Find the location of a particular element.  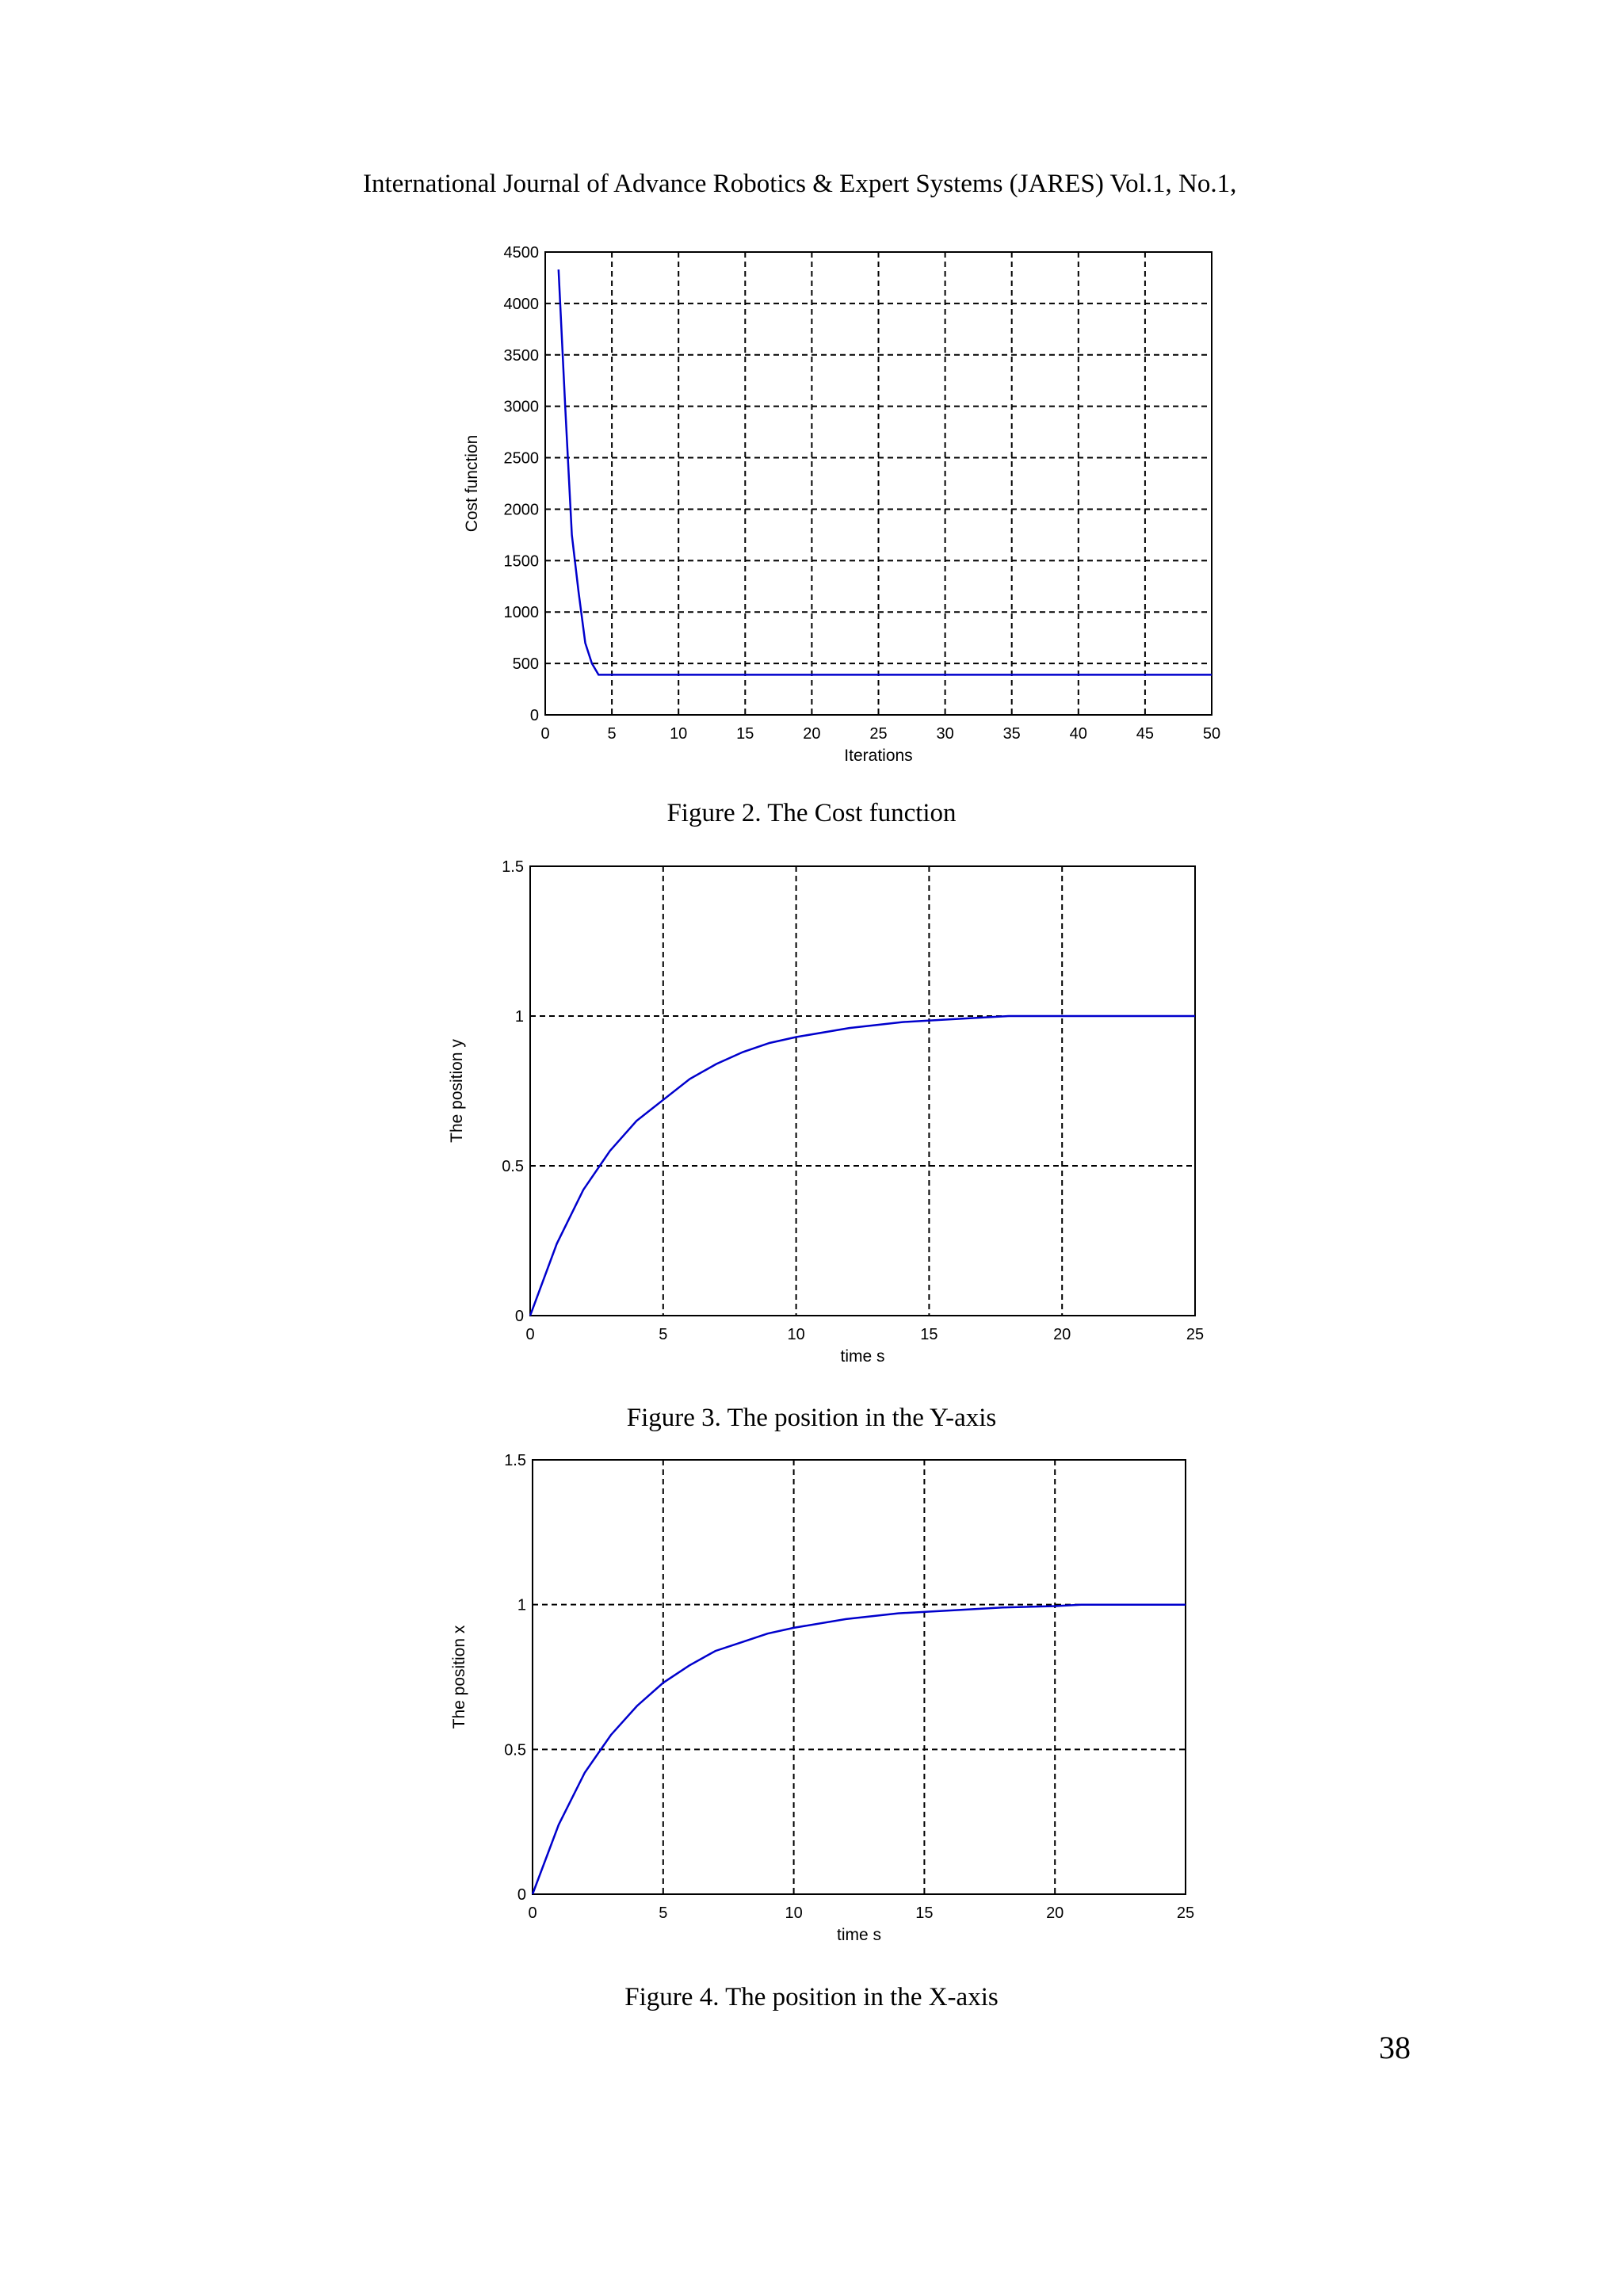

y-axis-label: The position y is located at coordinates (457, 1091).